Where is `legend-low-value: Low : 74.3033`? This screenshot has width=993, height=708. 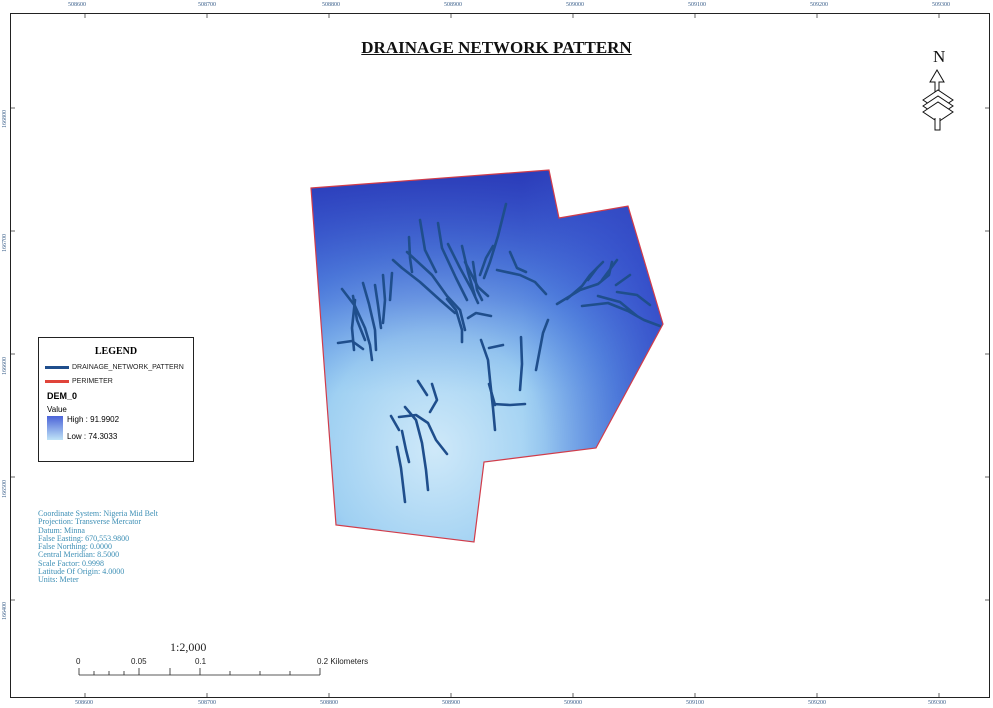 legend-low-value: Low : 74.3033 is located at coordinates (92, 436).